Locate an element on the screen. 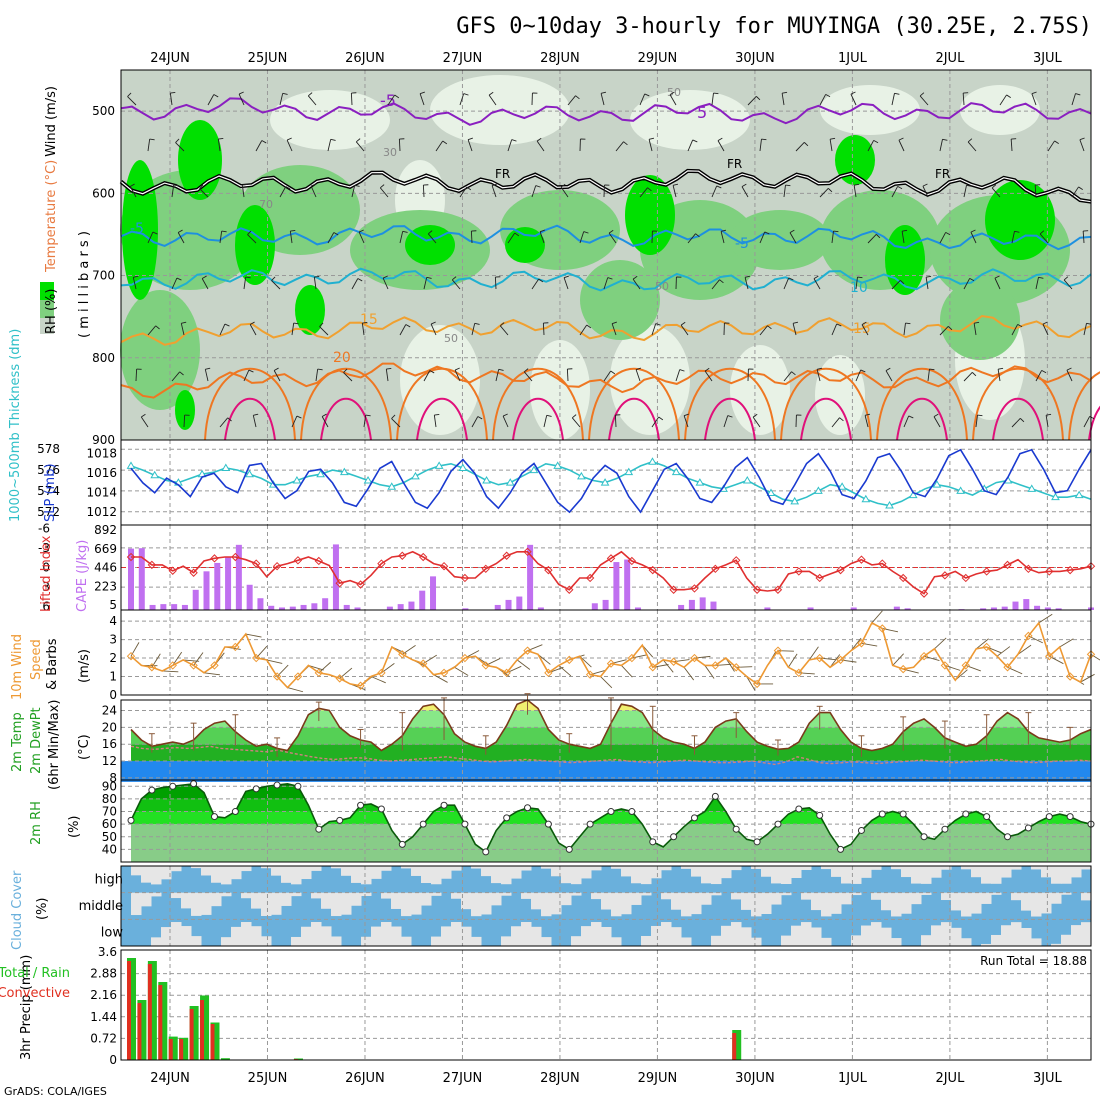 The height and width of the screenshot is (1100, 1100). precip-tick: 3.6 is located at coordinates (107, 952).